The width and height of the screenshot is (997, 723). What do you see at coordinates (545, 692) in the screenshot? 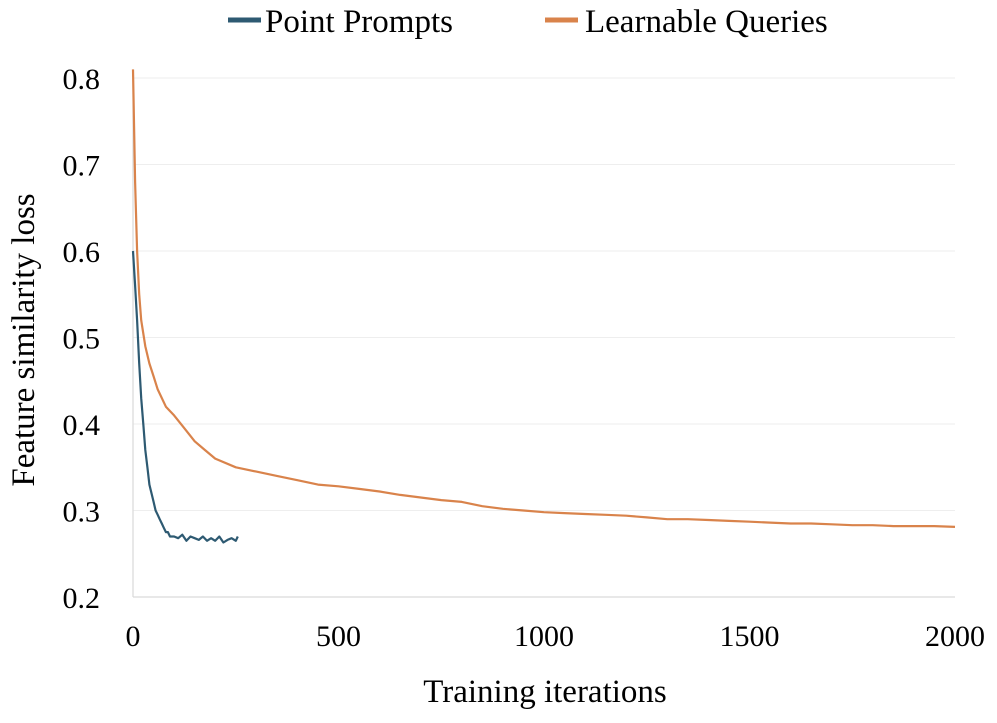
I see `x-axis-title: Training iterations` at bounding box center [545, 692].